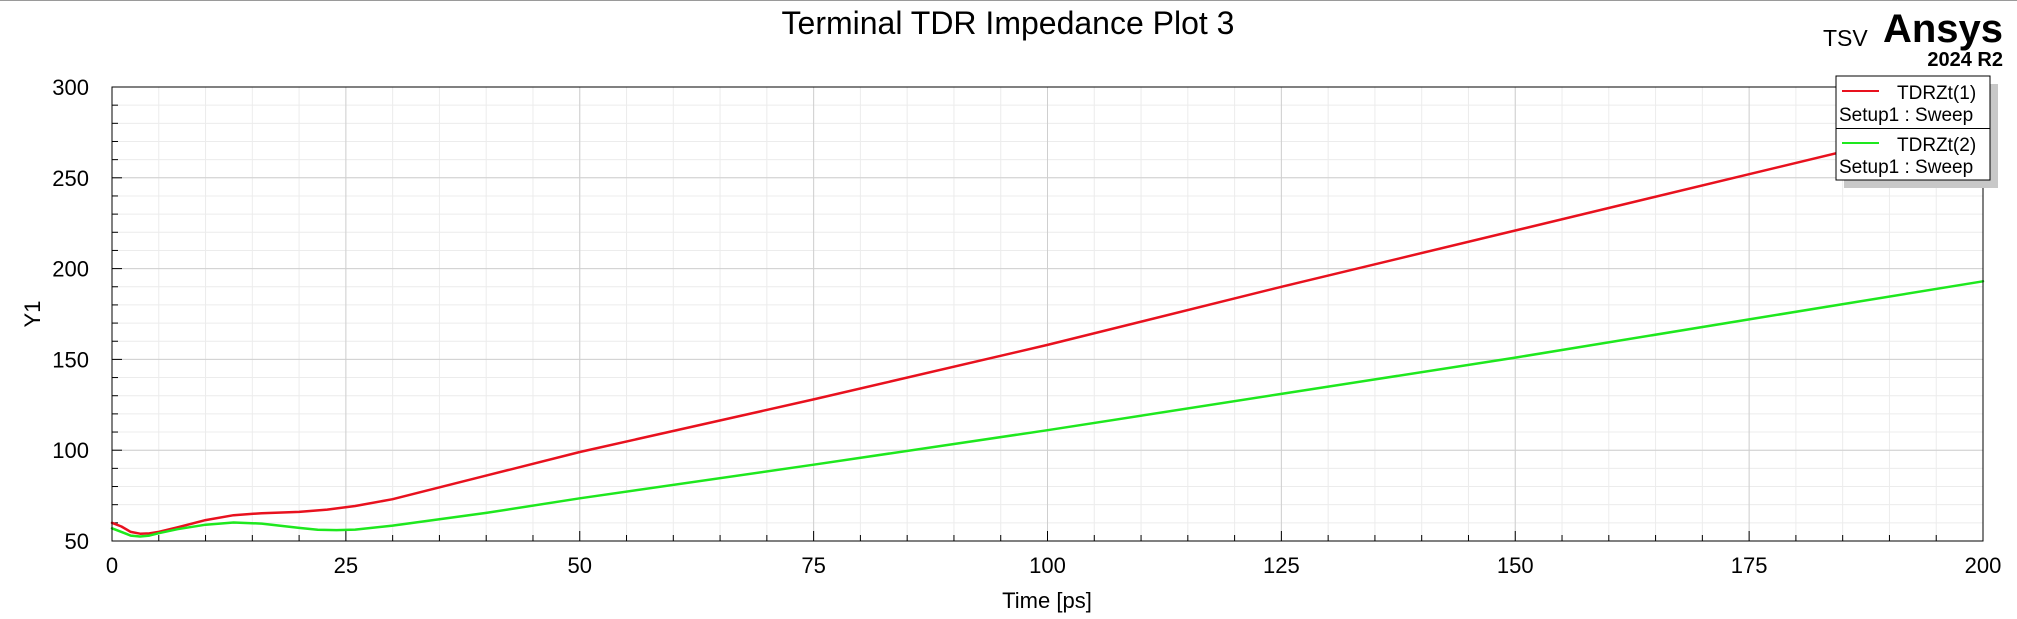  Describe the element at coordinates (70, 359) in the screenshot. I see `y-tick-label: 150` at that location.